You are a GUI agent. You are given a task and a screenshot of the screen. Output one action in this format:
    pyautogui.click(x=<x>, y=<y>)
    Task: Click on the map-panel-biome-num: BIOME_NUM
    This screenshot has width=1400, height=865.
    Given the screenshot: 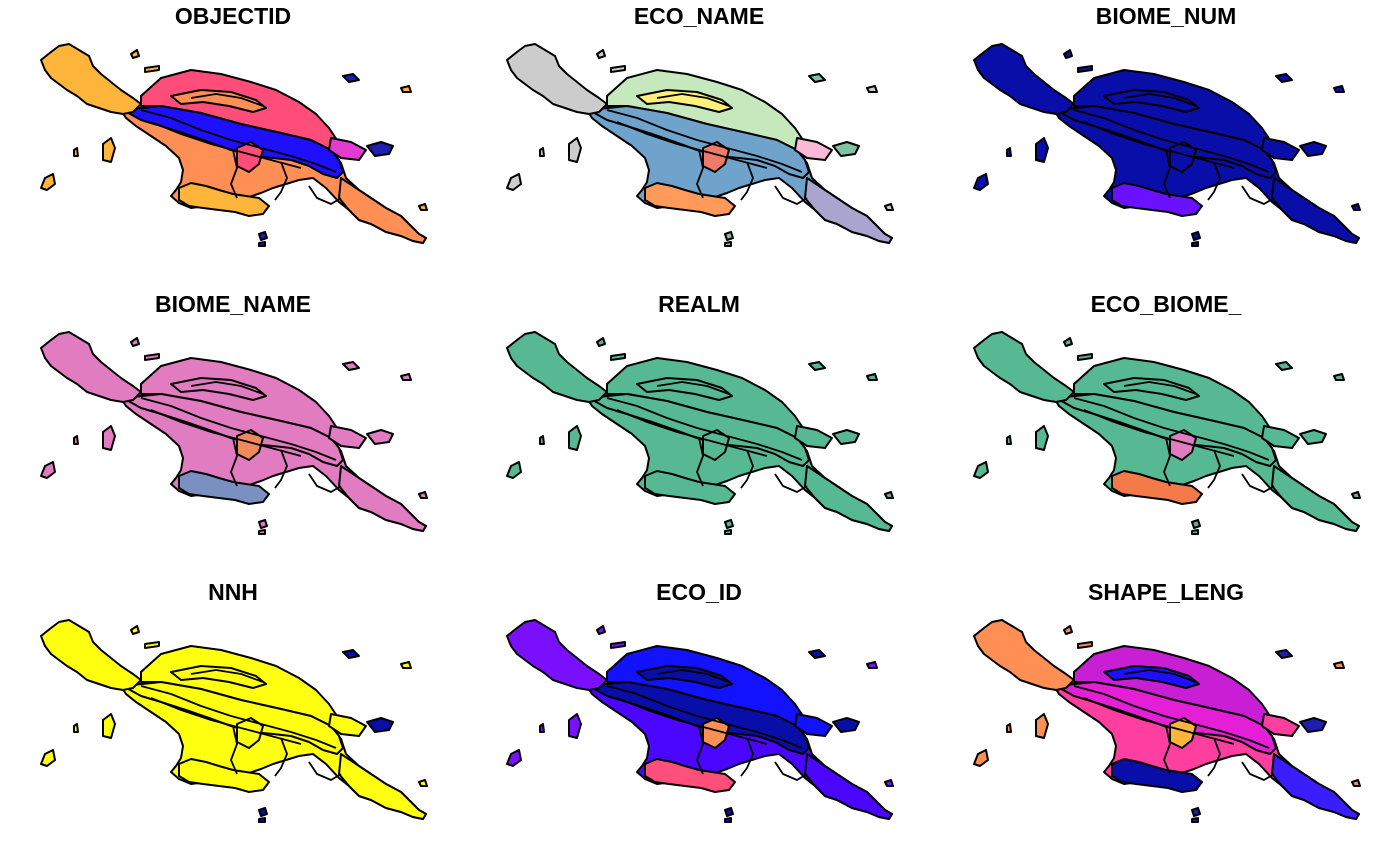 What is the action you would take?
    pyautogui.click(x=1166, y=144)
    